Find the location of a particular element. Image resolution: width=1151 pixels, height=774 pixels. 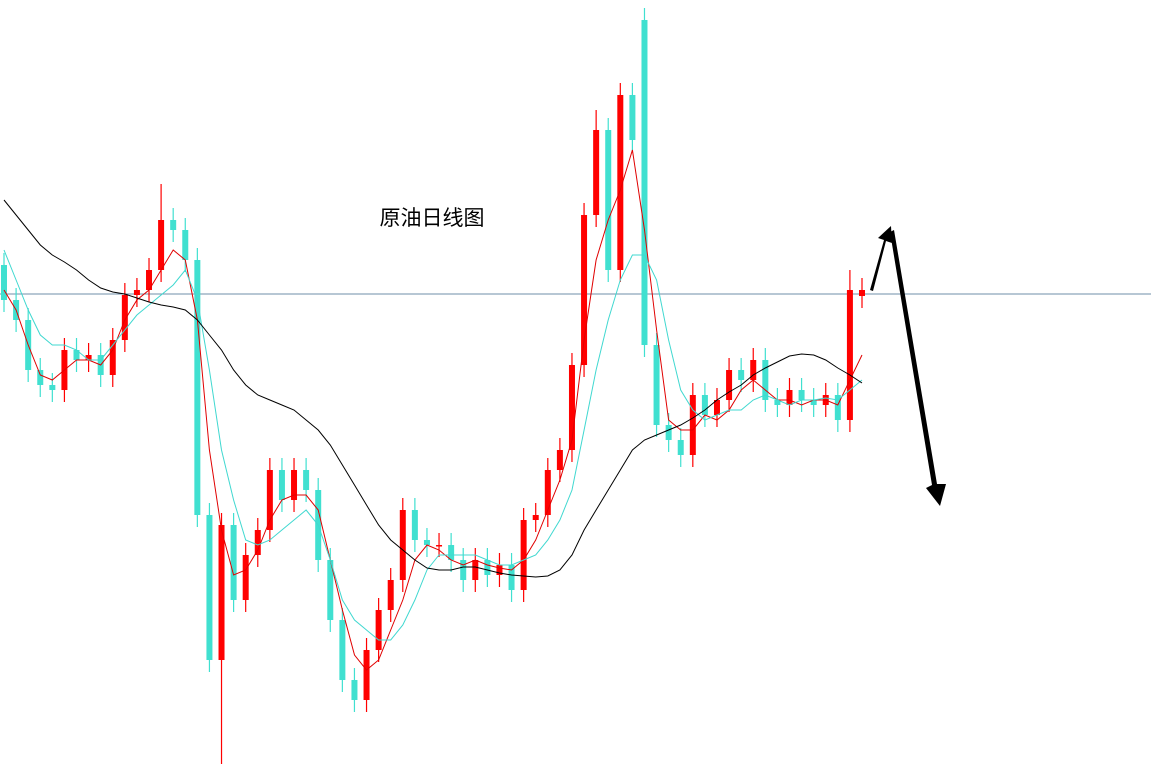

arrows is located at coordinates (908, 366).